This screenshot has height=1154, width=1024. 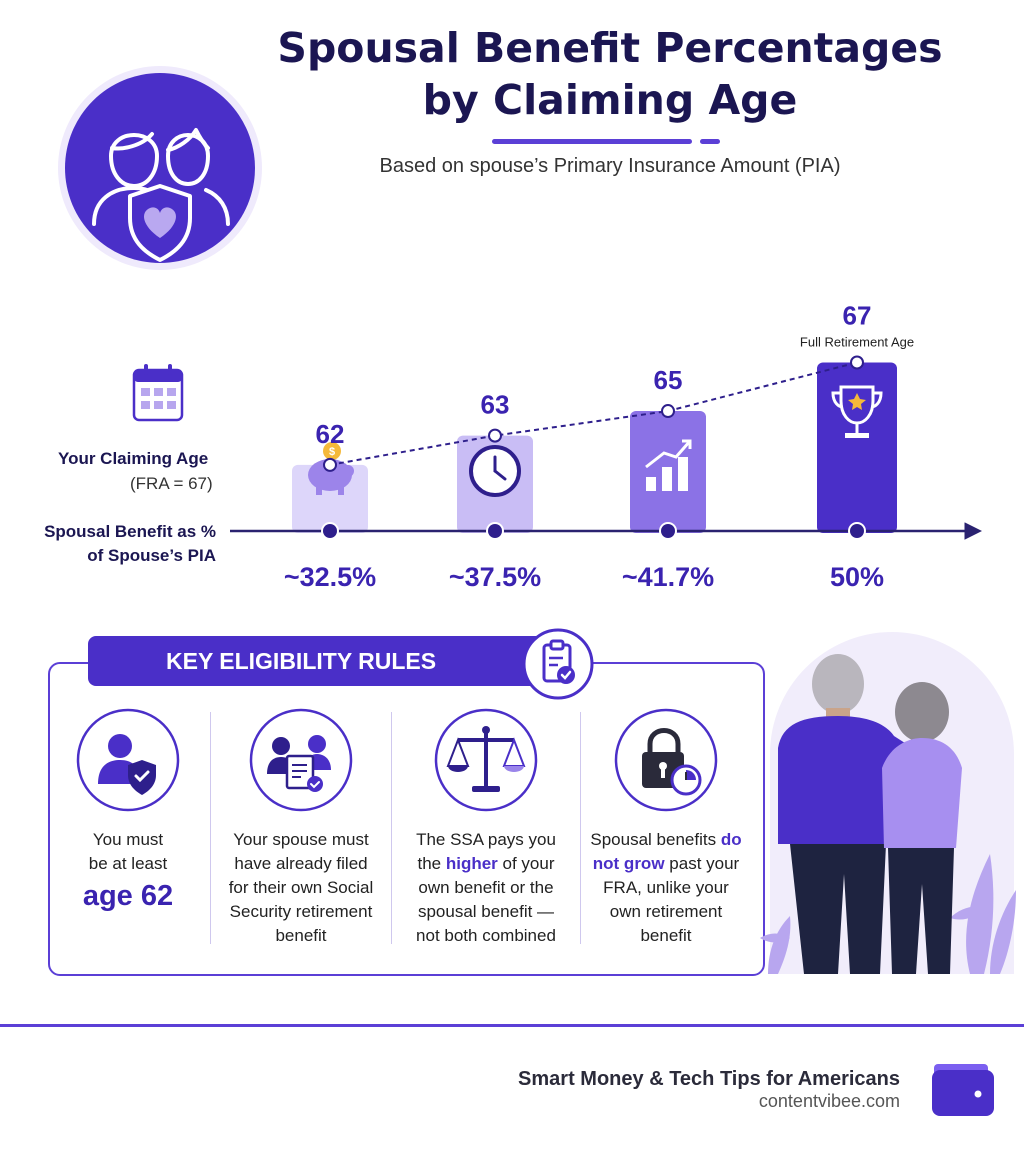 What do you see at coordinates (610, 100) in the screenshot?
I see `title-line-2: by Claiming Age` at bounding box center [610, 100].